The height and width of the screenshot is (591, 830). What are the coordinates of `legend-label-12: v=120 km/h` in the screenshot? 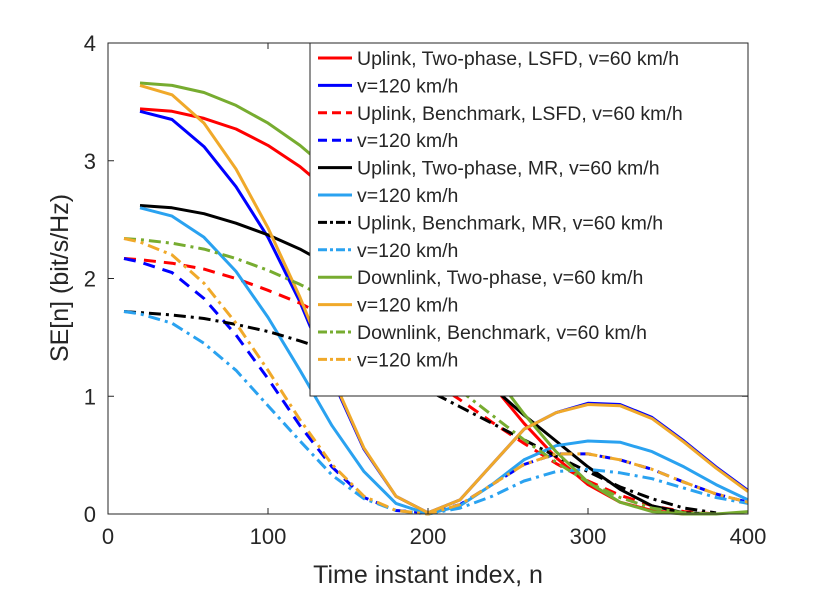 It's located at (407, 360).